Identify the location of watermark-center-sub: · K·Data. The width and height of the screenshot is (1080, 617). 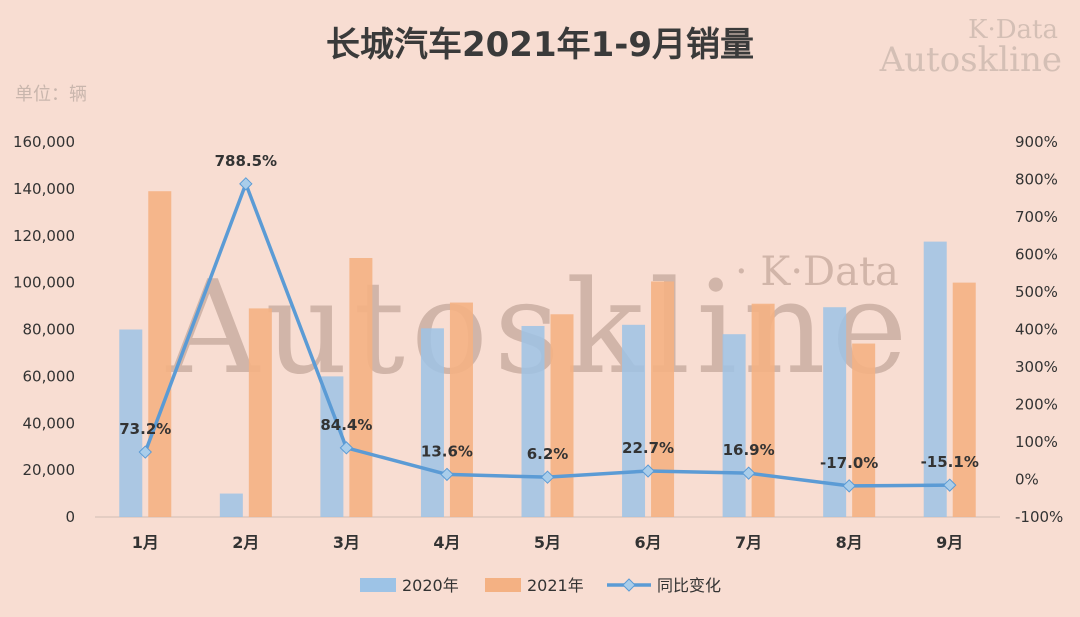
(817, 272).